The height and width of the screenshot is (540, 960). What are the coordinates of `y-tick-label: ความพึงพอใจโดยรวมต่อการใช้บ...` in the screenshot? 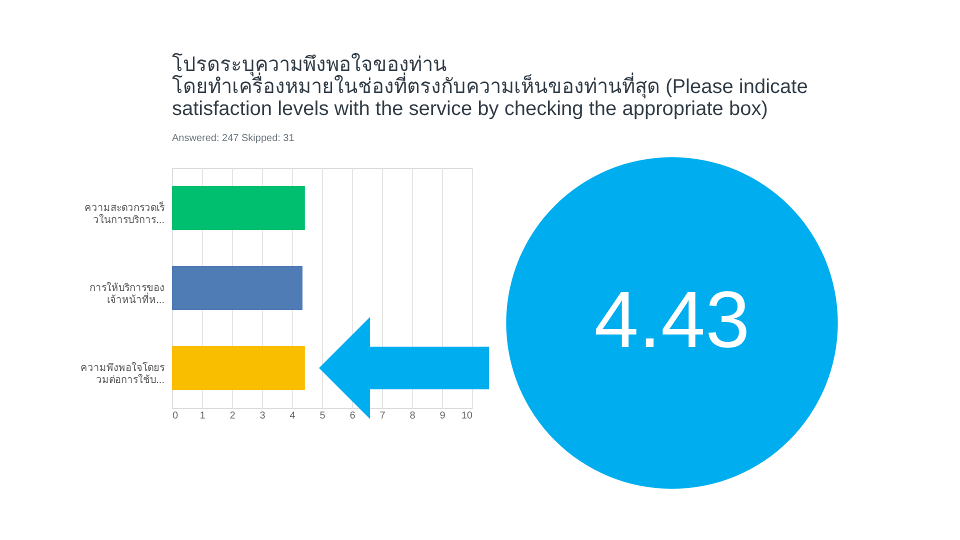 It's located at (123, 373).